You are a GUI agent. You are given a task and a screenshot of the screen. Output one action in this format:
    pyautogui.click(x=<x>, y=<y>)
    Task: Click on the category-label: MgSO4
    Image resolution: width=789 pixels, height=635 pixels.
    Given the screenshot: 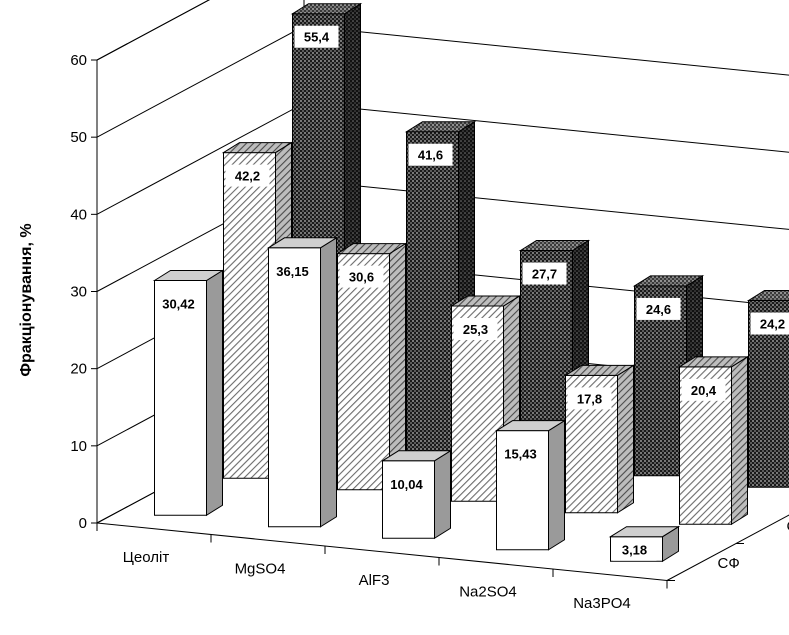 What is the action you would take?
    pyautogui.click(x=260, y=568)
    